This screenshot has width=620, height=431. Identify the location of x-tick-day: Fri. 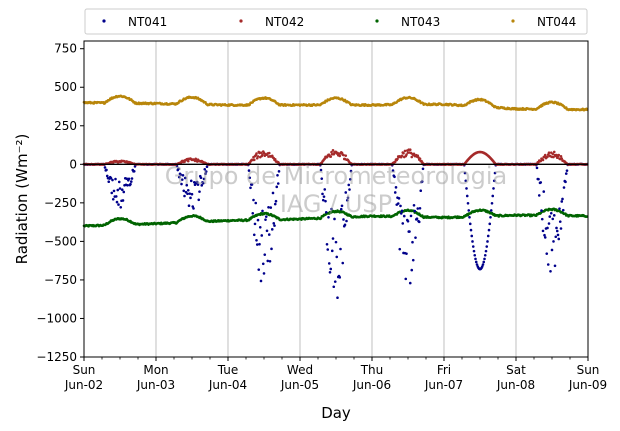
(444, 370).